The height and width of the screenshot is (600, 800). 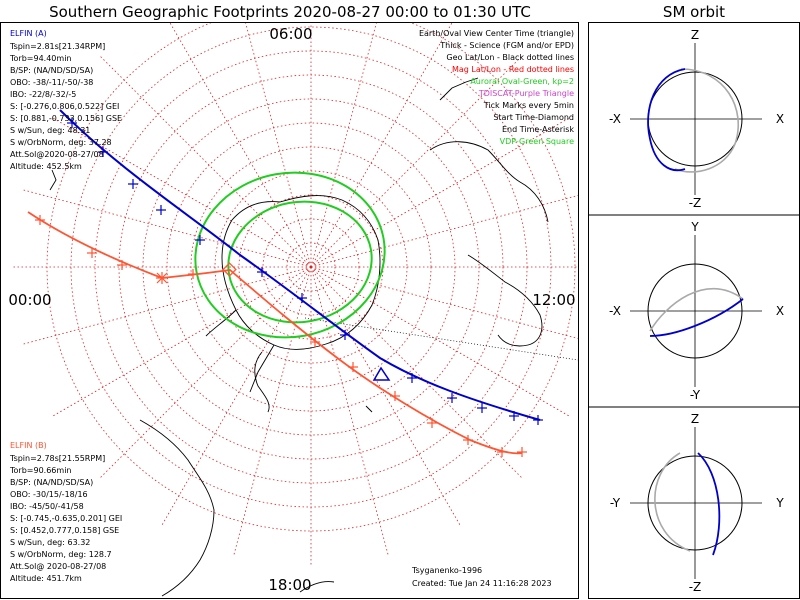 What do you see at coordinates (46, 578) in the screenshot?
I see `elfin-b-info-line: Altitude: 451.7km` at bounding box center [46, 578].